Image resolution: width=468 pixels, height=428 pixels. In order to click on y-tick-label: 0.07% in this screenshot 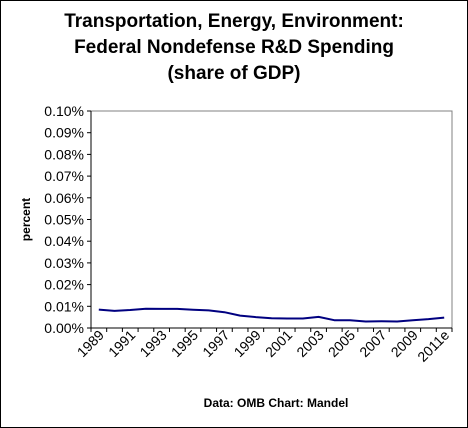, I will do `click(64, 176)`.